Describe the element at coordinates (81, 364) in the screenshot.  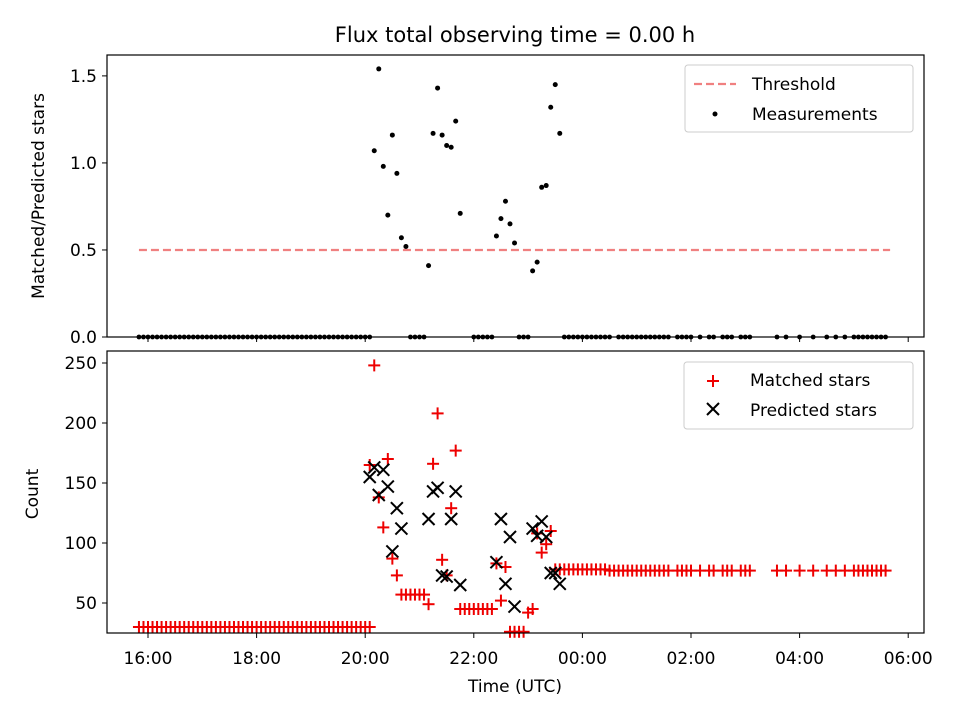
I see `bottom-y-tick-label: 250` at that location.